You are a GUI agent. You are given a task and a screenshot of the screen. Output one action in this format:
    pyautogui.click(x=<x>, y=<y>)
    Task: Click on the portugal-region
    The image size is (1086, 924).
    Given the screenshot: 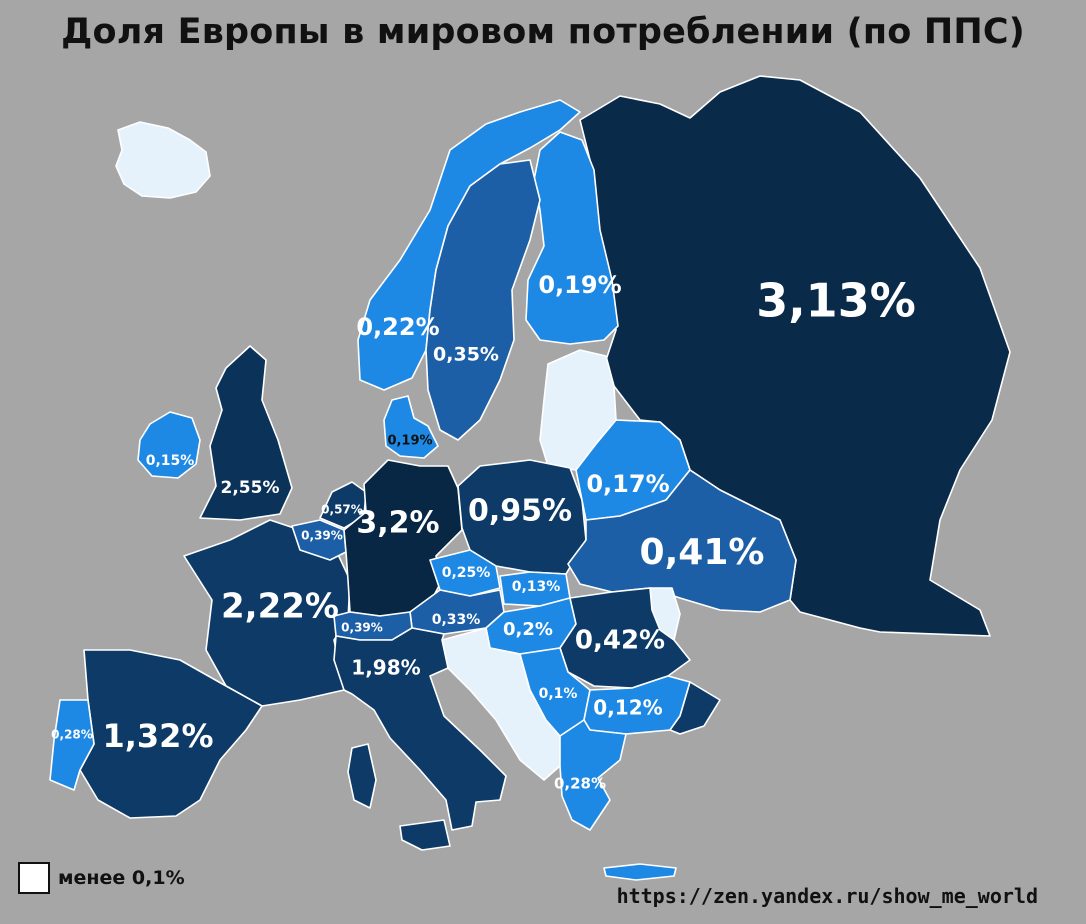 What is the action you would take?
    pyautogui.click(x=72, y=745)
    